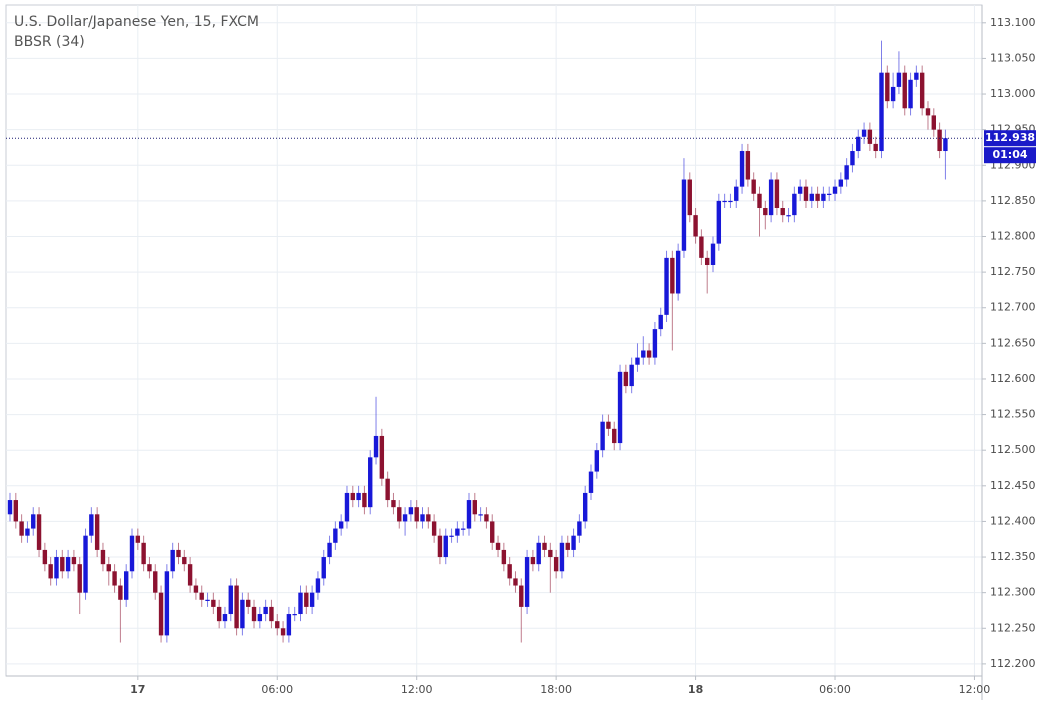  I want to click on y-tick-label: 113.000, so click(1013, 93).